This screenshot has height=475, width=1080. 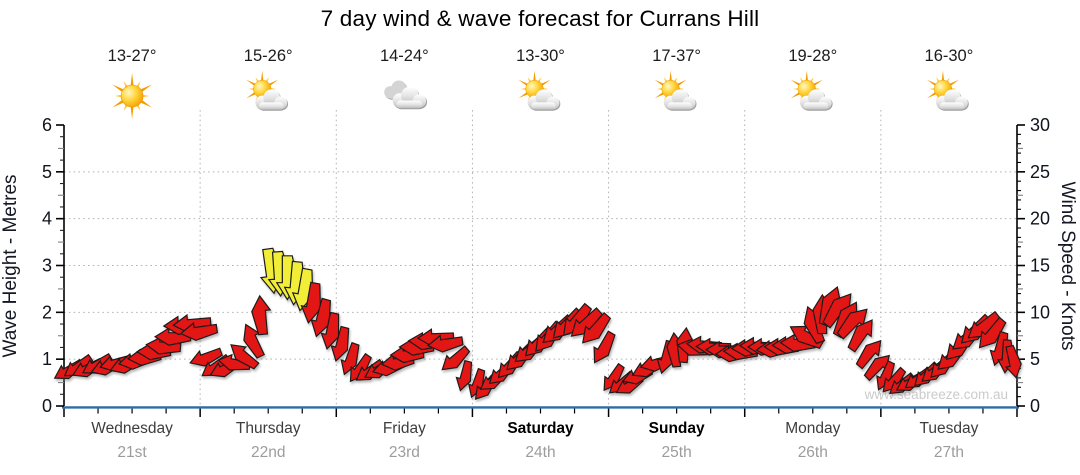 I want to click on day-header-tuesday: 16-30°, so click(x=949, y=79).